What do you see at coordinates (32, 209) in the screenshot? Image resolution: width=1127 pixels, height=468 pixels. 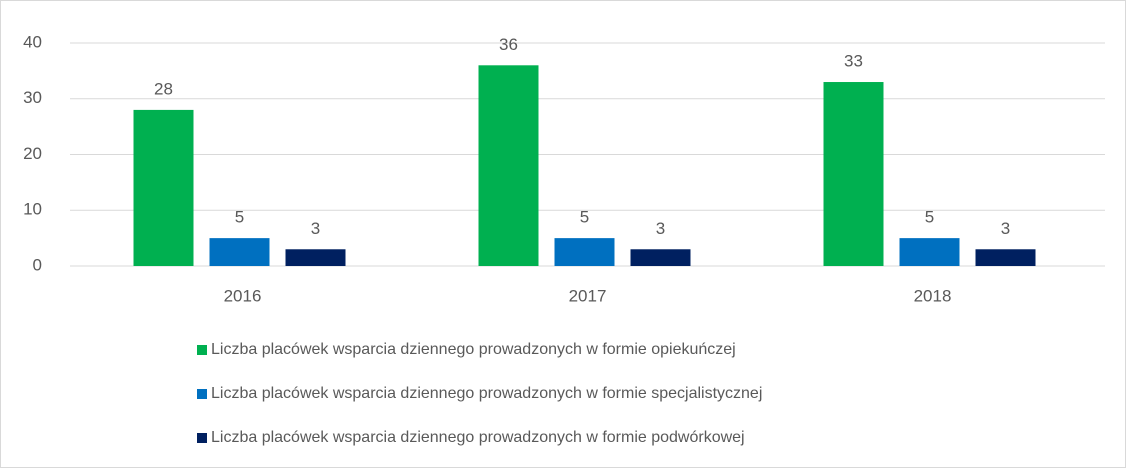 I see `y-tick-label: 10` at bounding box center [32, 209].